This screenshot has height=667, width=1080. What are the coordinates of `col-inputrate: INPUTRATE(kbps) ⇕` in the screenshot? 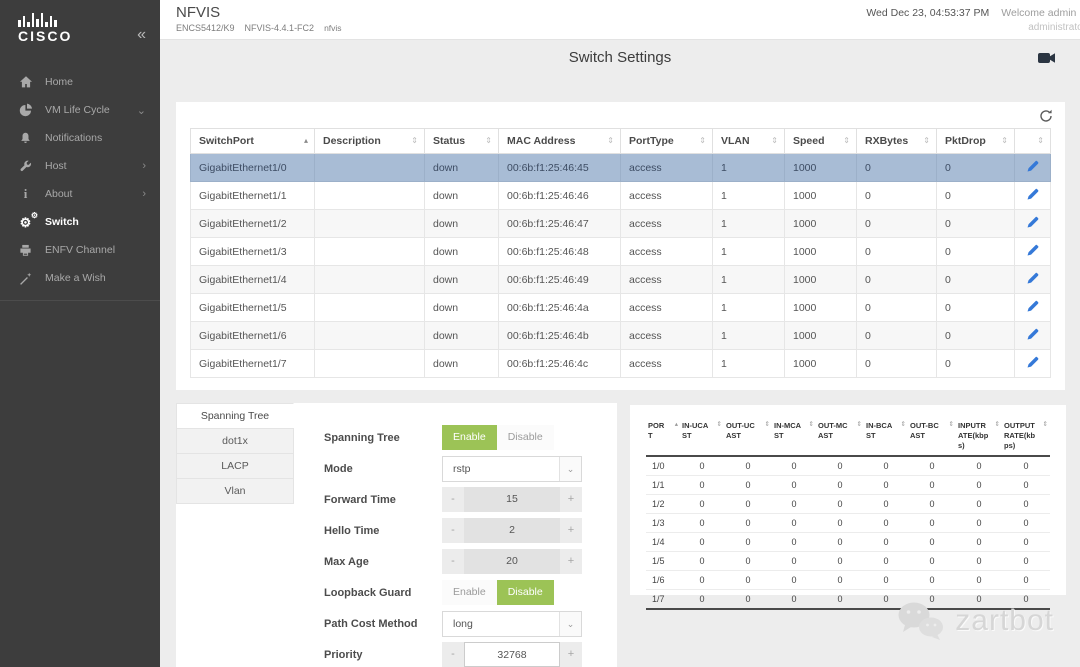 It's located at (979, 438).